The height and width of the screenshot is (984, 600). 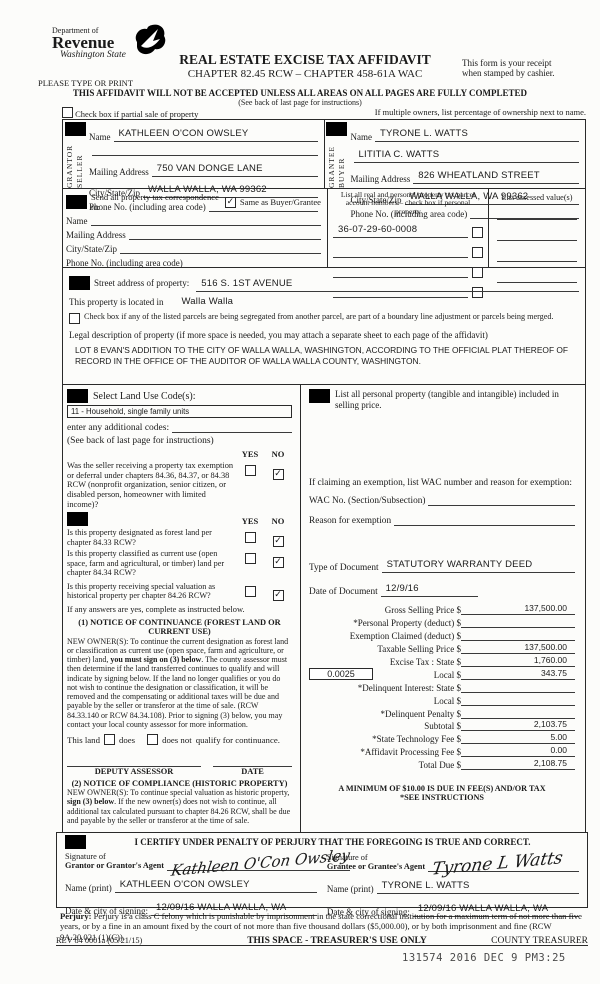 What do you see at coordinates (250, 454) in the screenshot?
I see `yes-header-1: YES` at bounding box center [250, 454].